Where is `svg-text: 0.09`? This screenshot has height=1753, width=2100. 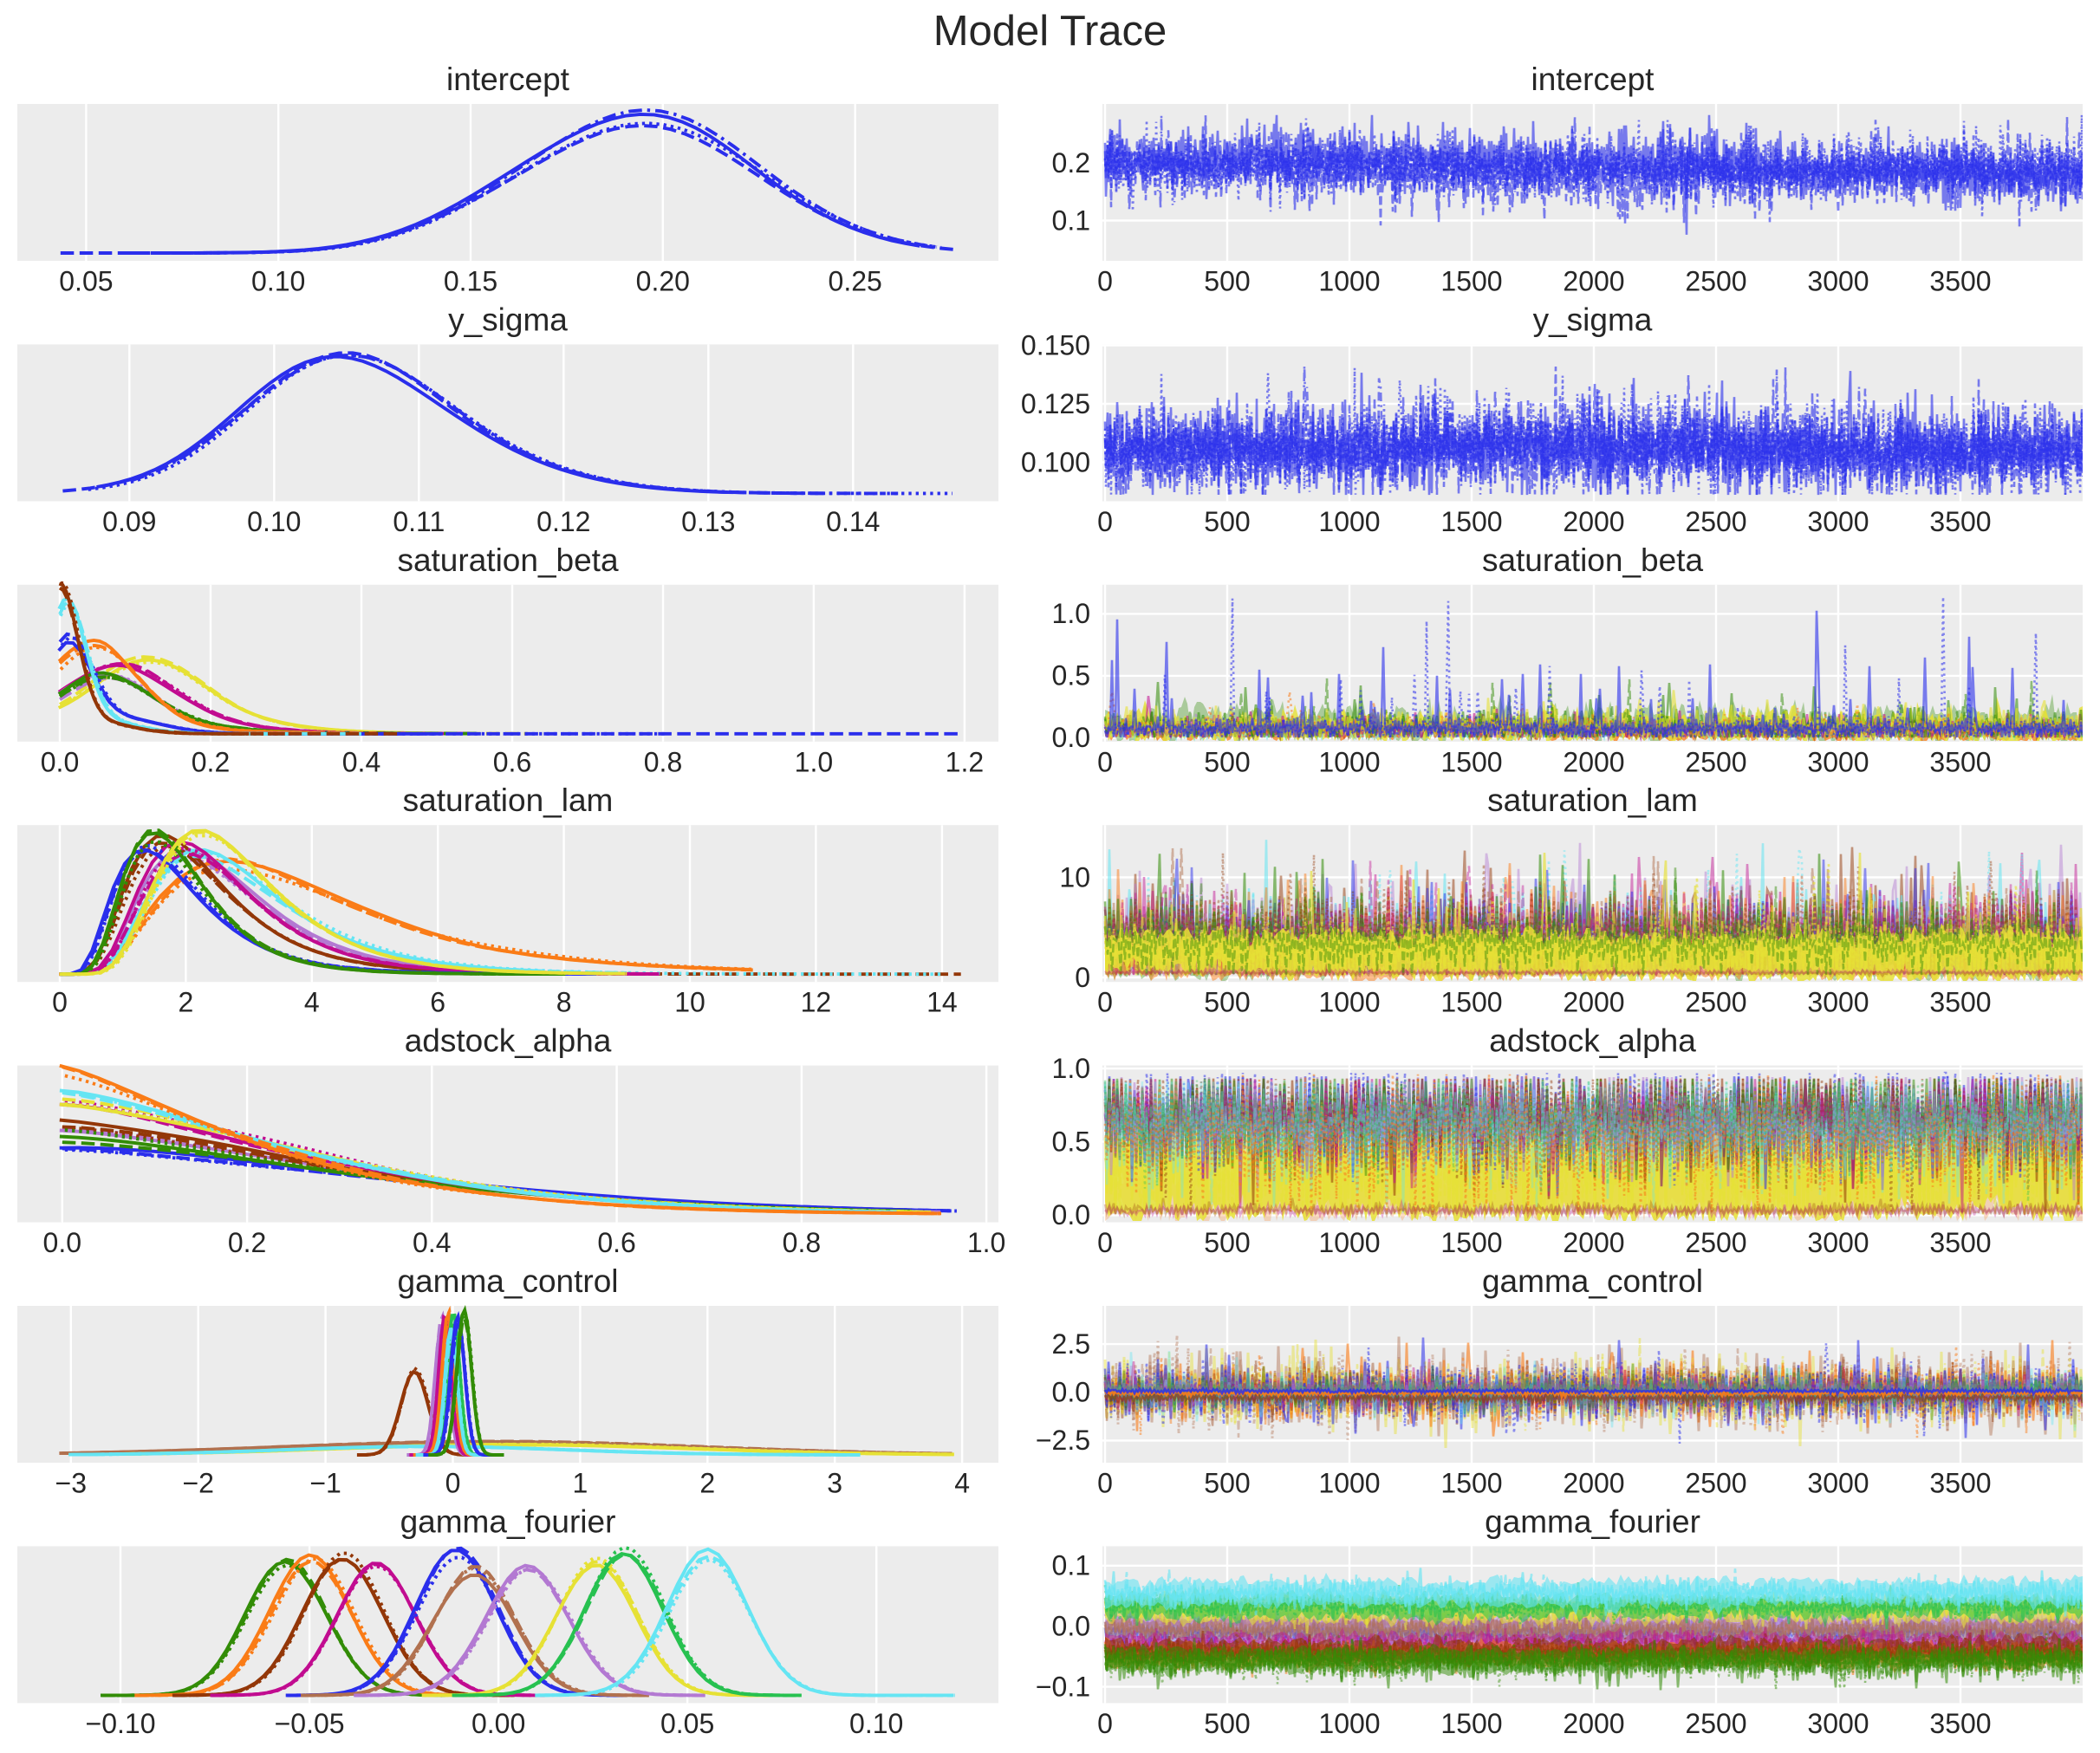 svg-text: 0.09 is located at coordinates (129, 521).